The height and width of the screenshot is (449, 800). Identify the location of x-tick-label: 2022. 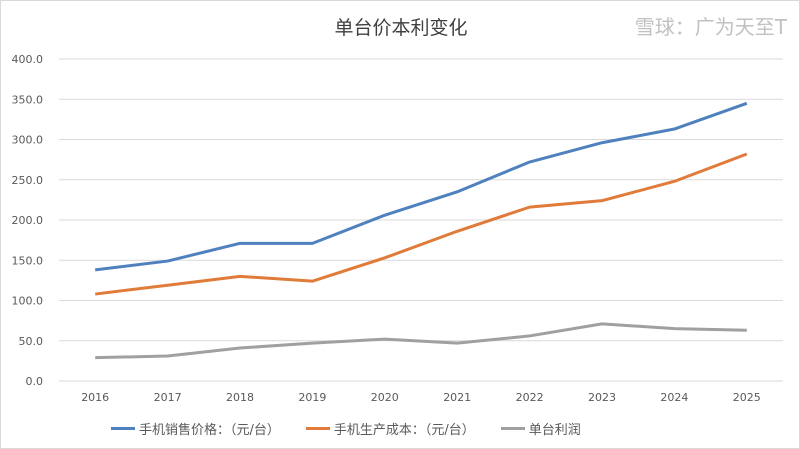
(530, 397).